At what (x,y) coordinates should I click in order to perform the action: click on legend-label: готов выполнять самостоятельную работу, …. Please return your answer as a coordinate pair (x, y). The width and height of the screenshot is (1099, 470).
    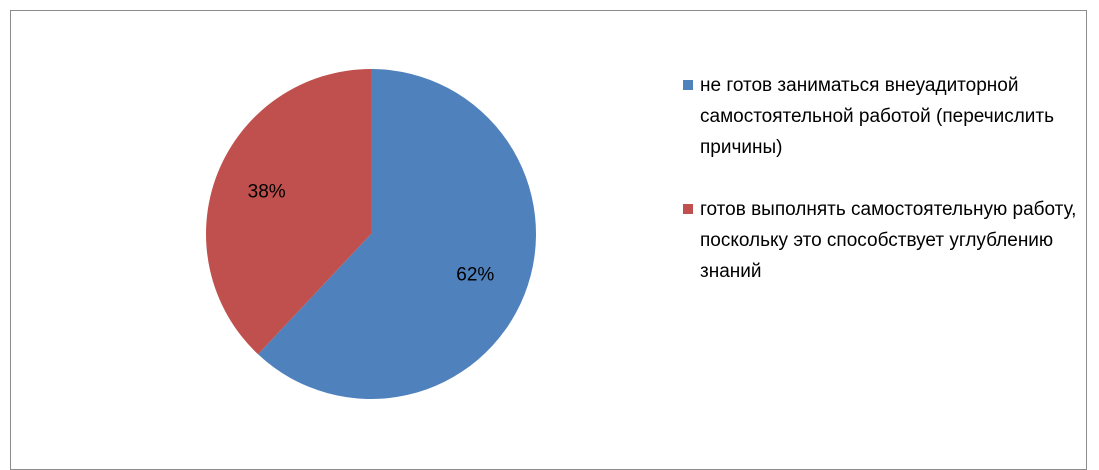
    Looking at the image, I should click on (888, 240).